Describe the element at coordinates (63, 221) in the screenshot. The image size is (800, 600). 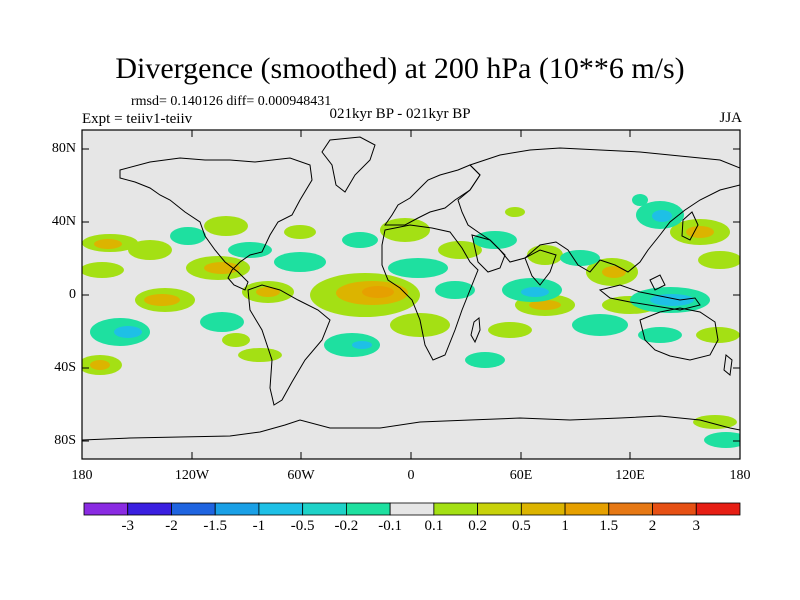
I see `y-tick-label: 40N` at that location.